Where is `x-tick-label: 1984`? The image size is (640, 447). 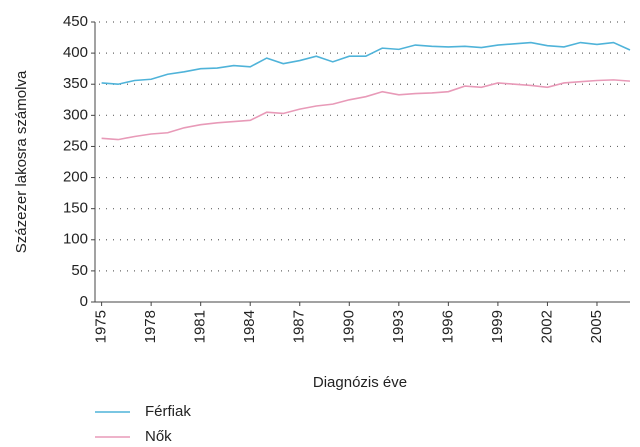 x-tick-label: 1984 is located at coordinates (249, 326).